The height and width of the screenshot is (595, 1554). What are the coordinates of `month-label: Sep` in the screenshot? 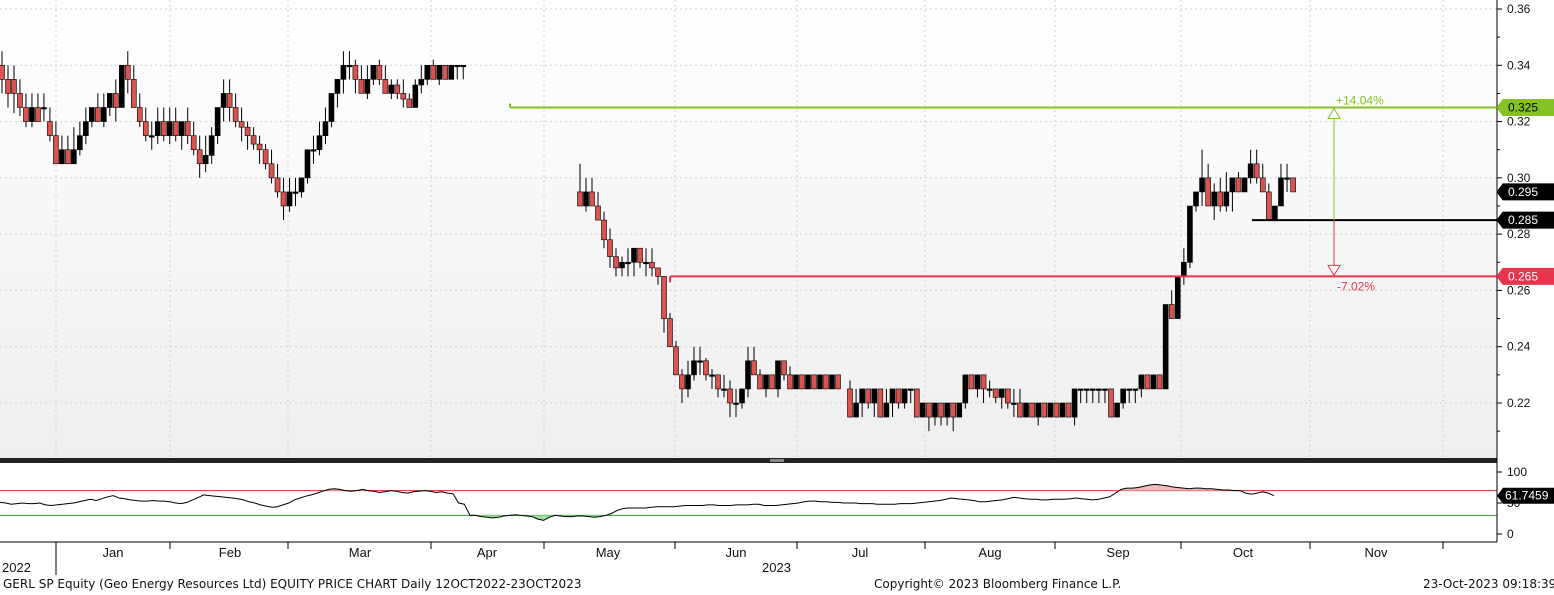 It's located at (1117, 552).